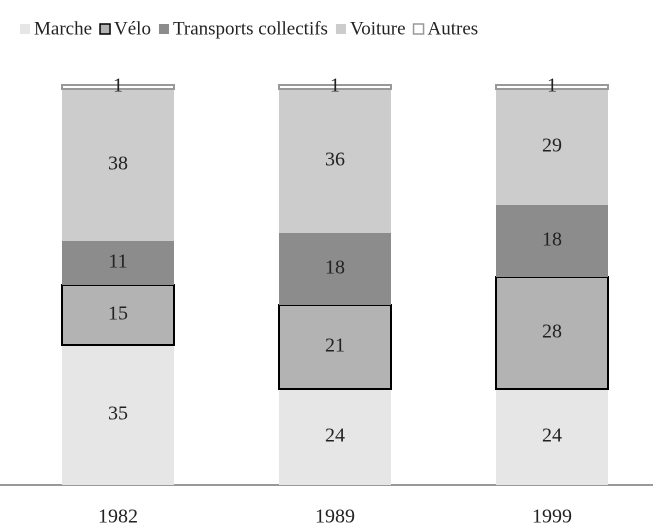  Describe the element at coordinates (335, 517) in the screenshot. I see `x-tick-label: 1989` at that location.